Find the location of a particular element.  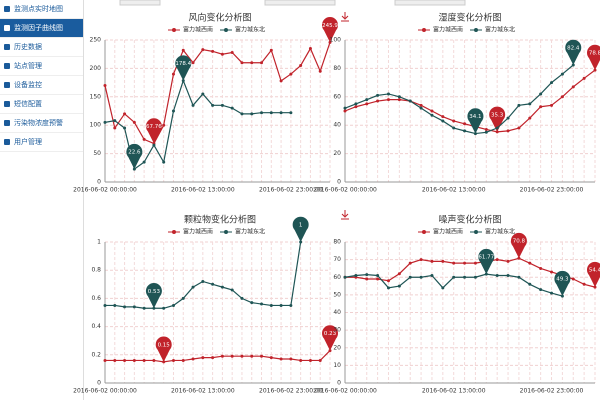

pin-label: 178.4 is located at coordinates (183, 64).